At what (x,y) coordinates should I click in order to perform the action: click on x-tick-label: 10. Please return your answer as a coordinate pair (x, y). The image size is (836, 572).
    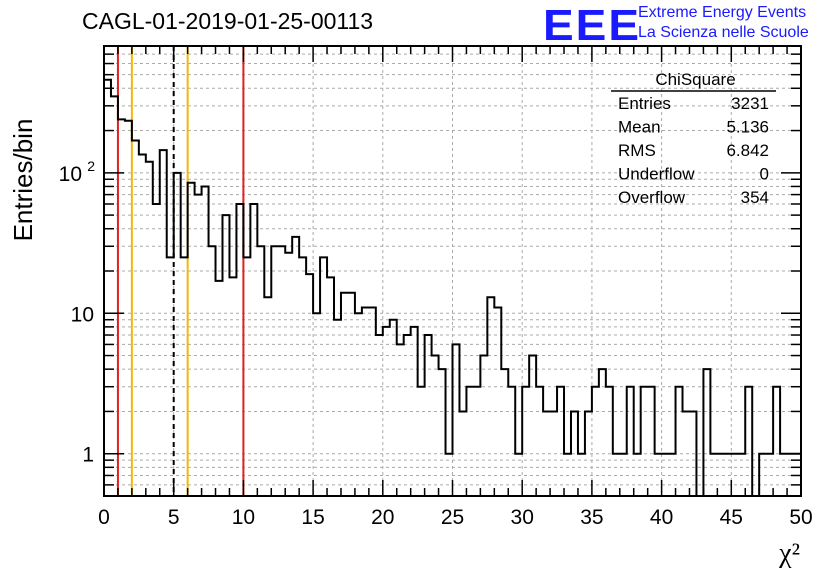
    Looking at the image, I should click on (243, 517).